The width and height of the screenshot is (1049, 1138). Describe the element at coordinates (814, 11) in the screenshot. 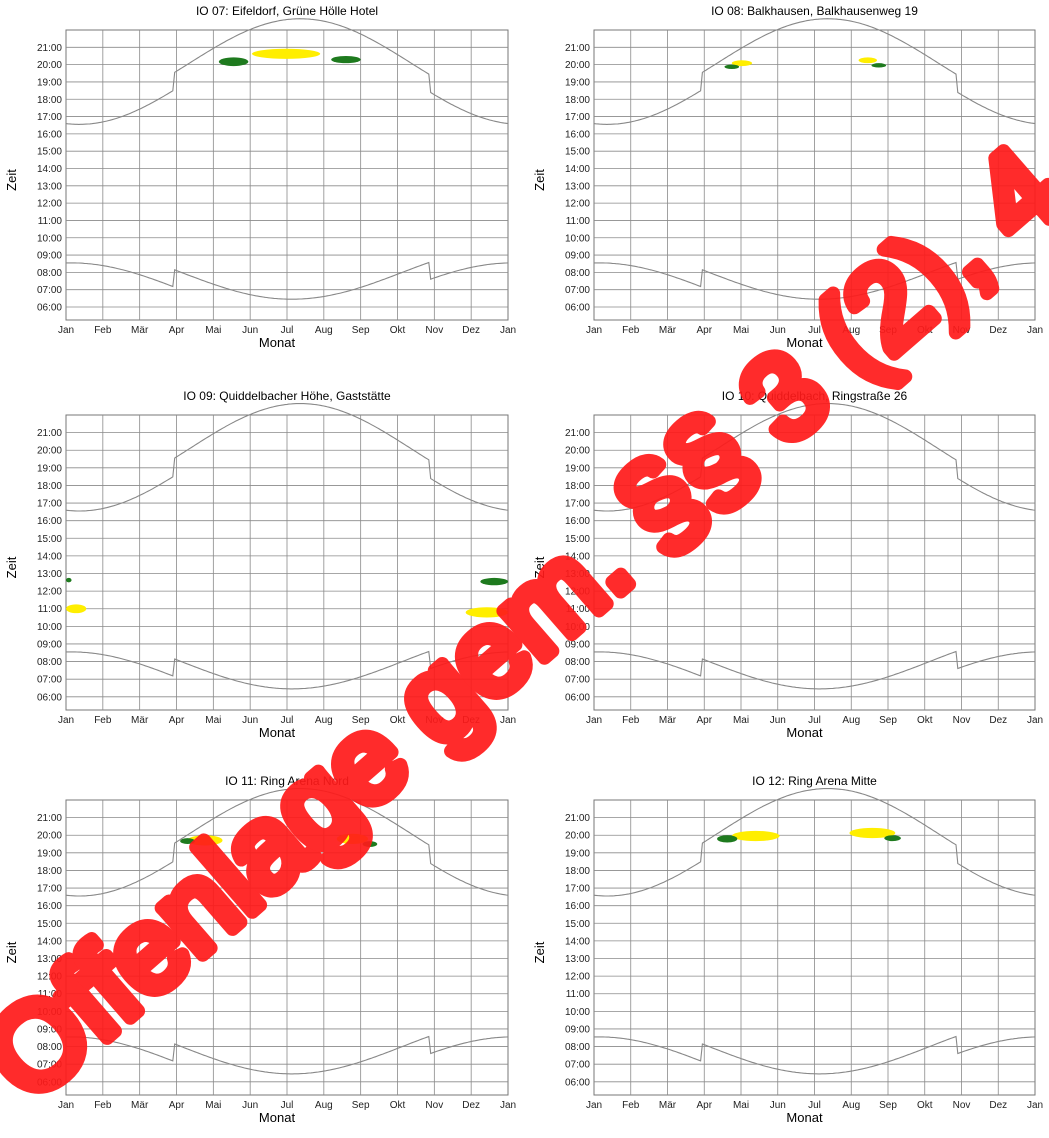

I see `chart-title: IO 08: Balkhausen, Balkhausenweg 19` at that location.